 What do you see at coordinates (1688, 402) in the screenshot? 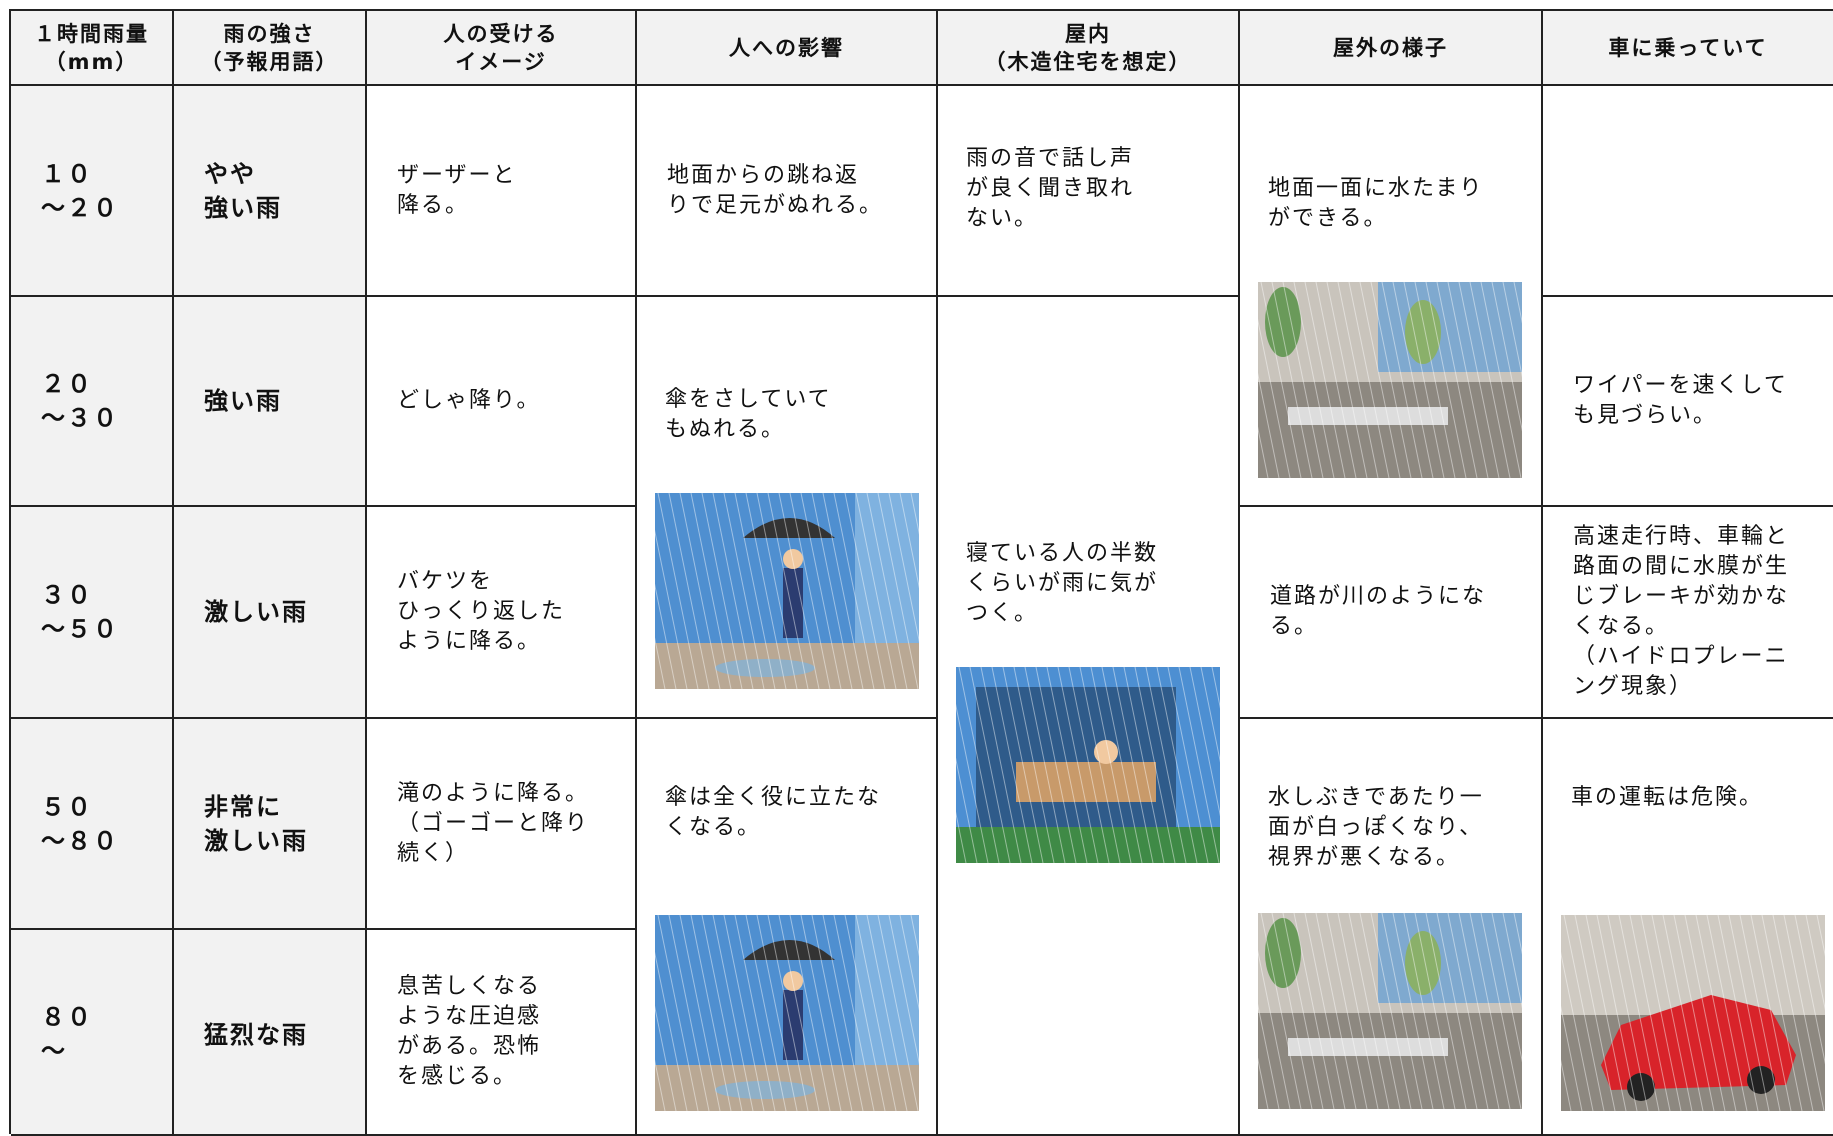
I see `car-text: ワイパーを速くして も見づらい。` at bounding box center [1688, 402].